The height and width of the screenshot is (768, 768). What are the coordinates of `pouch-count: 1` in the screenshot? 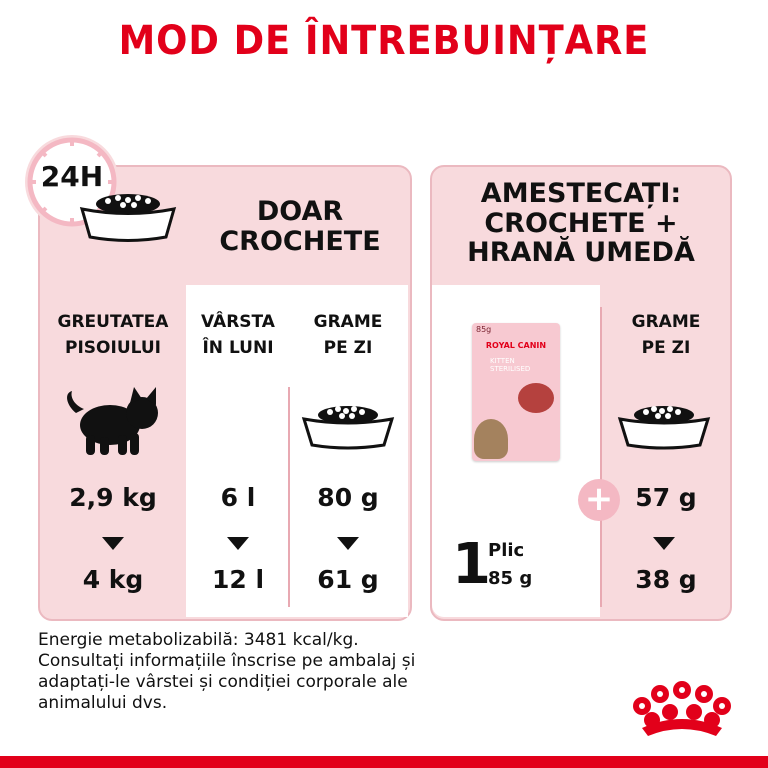 It's located at (471, 564).